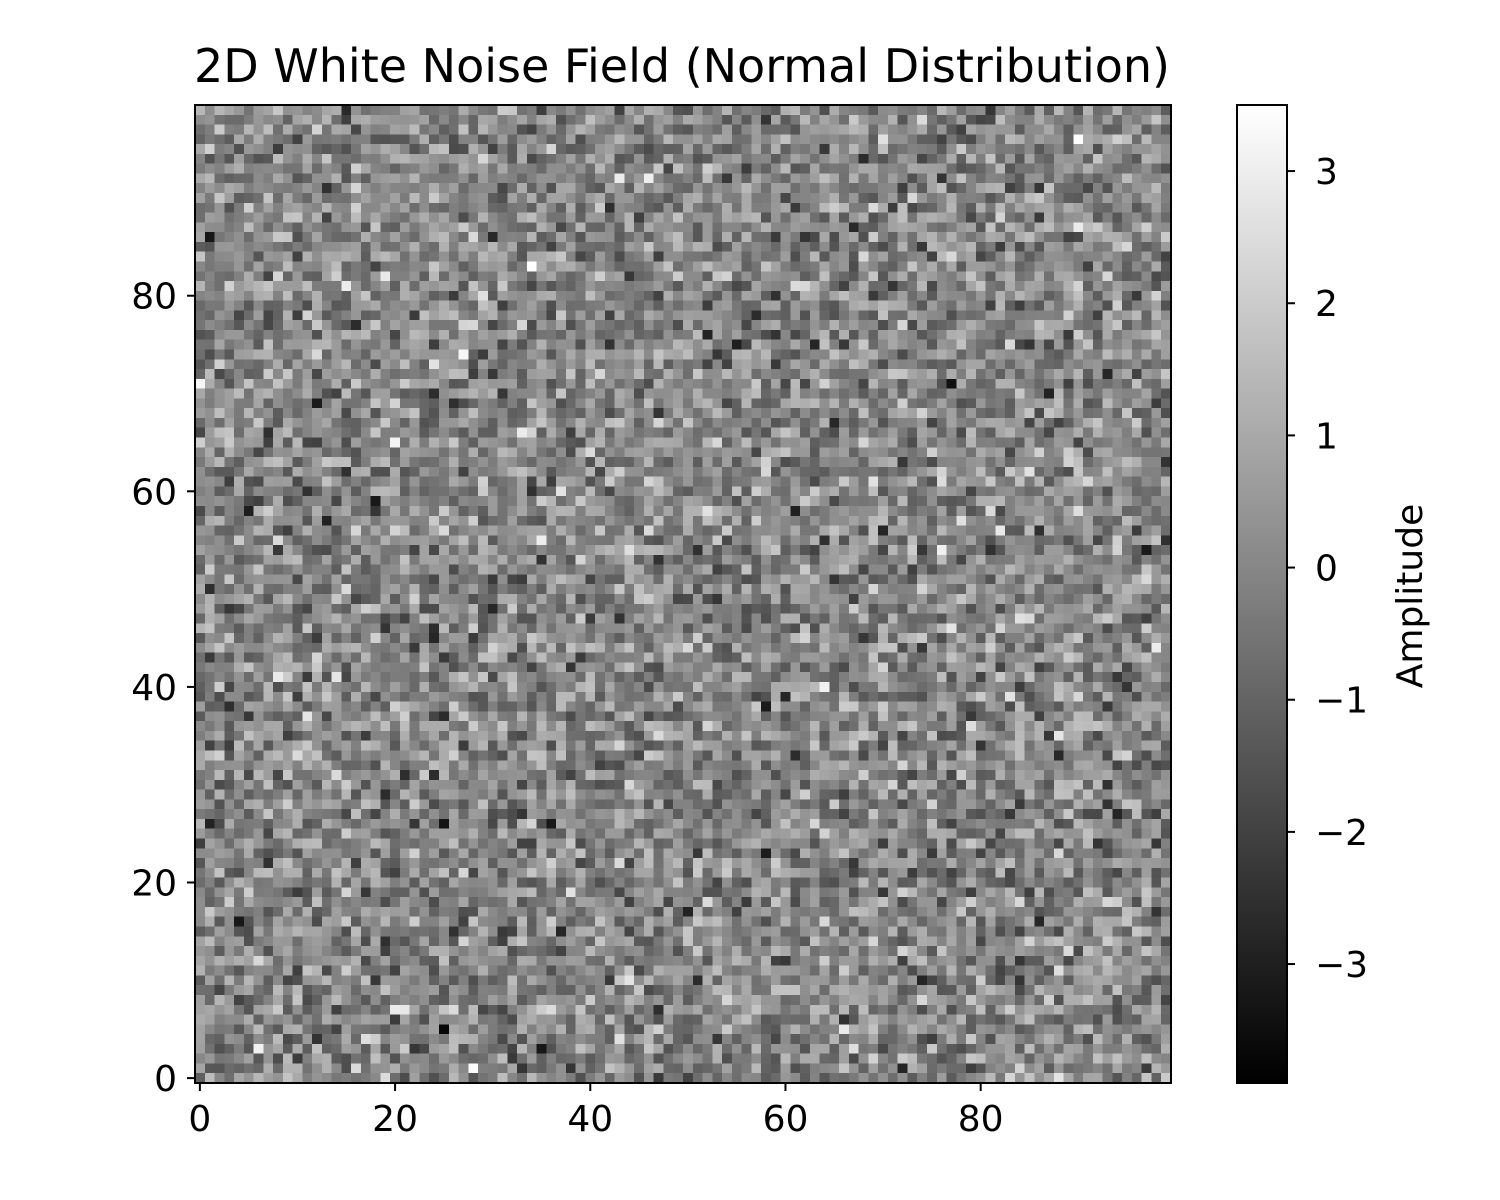  I want to click on x-tick-label: 20, so click(395, 1119).